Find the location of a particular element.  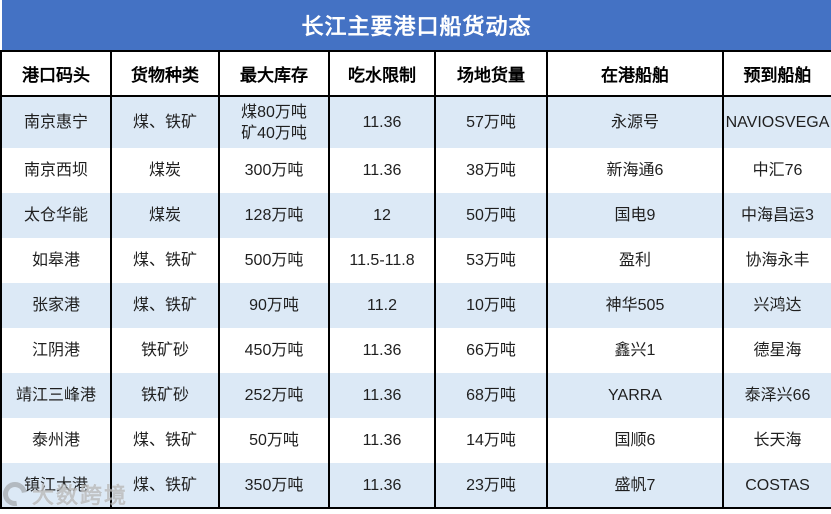

page-title: 长江主要港口船货动态 is located at coordinates (416, 26).